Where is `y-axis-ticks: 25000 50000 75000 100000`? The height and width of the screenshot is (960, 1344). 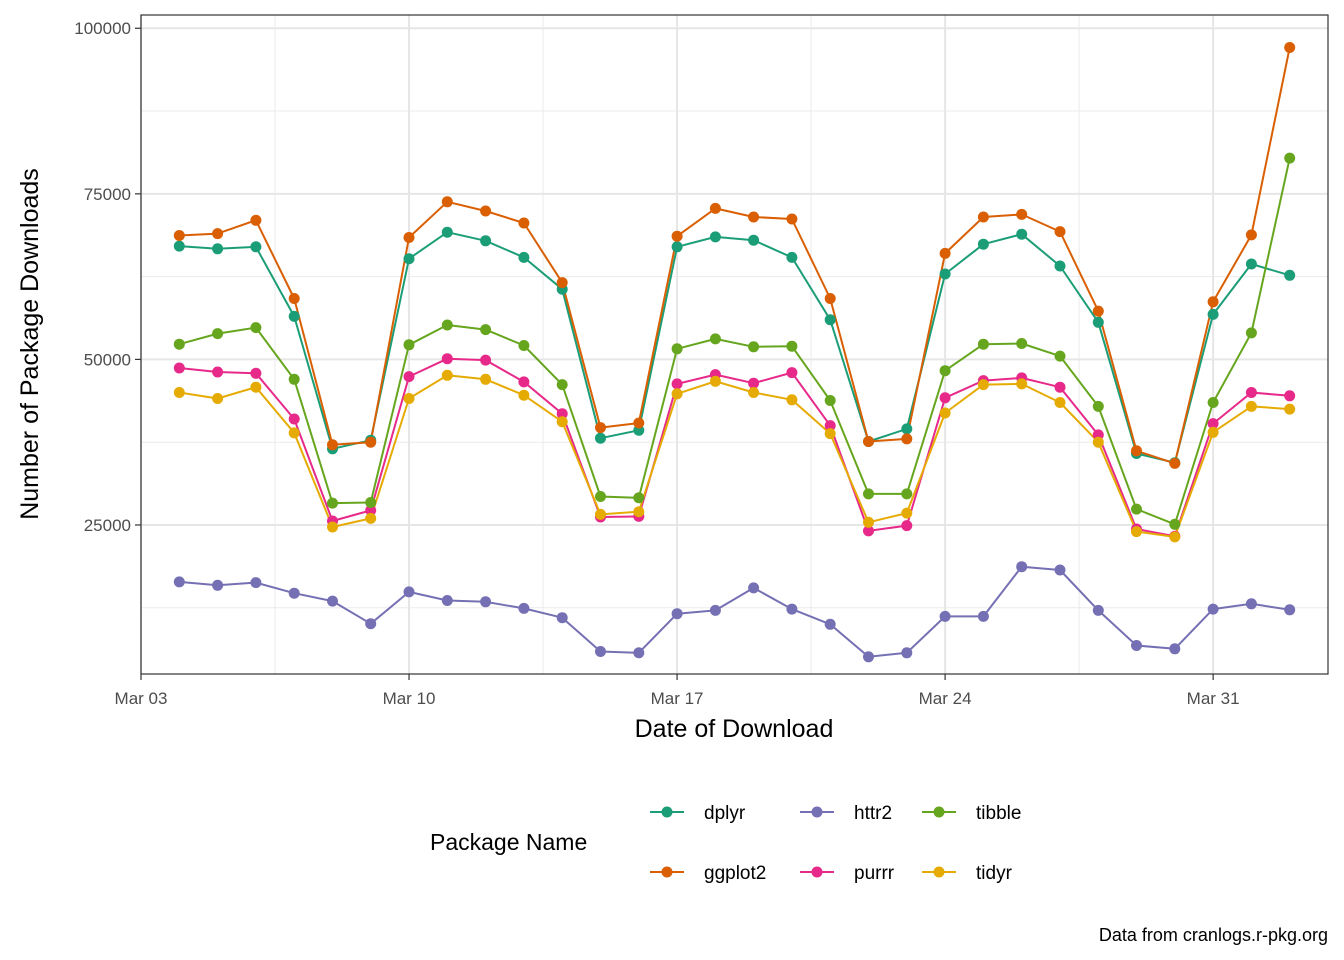 y-axis-ticks: 25000 50000 75000 100000 is located at coordinates (107, 277).